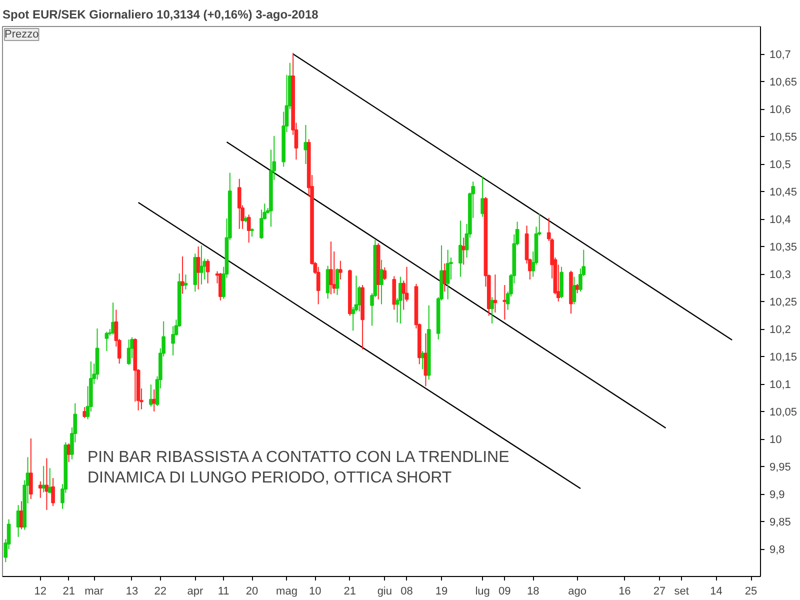  Describe the element at coordinates (780, 220) in the screenshot. I see `y-tick-label: 10,4` at that location.